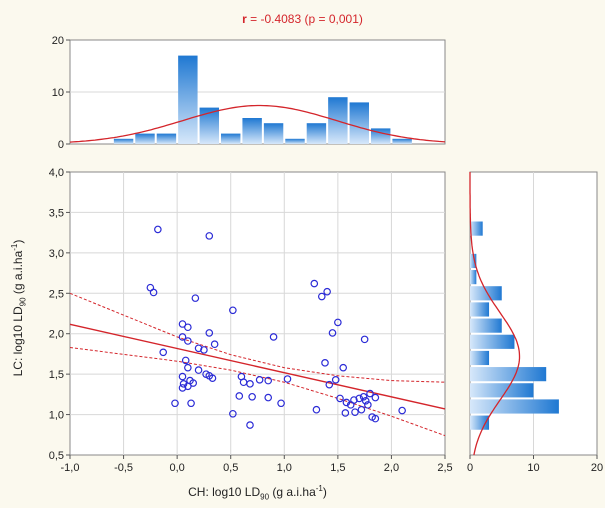 The height and width of the screenshot is (508, 605). What do you see at coordinates (56, 335) in the screenshot?
I see `y-tick-label: 2,0` at bounding box center [56, 335].